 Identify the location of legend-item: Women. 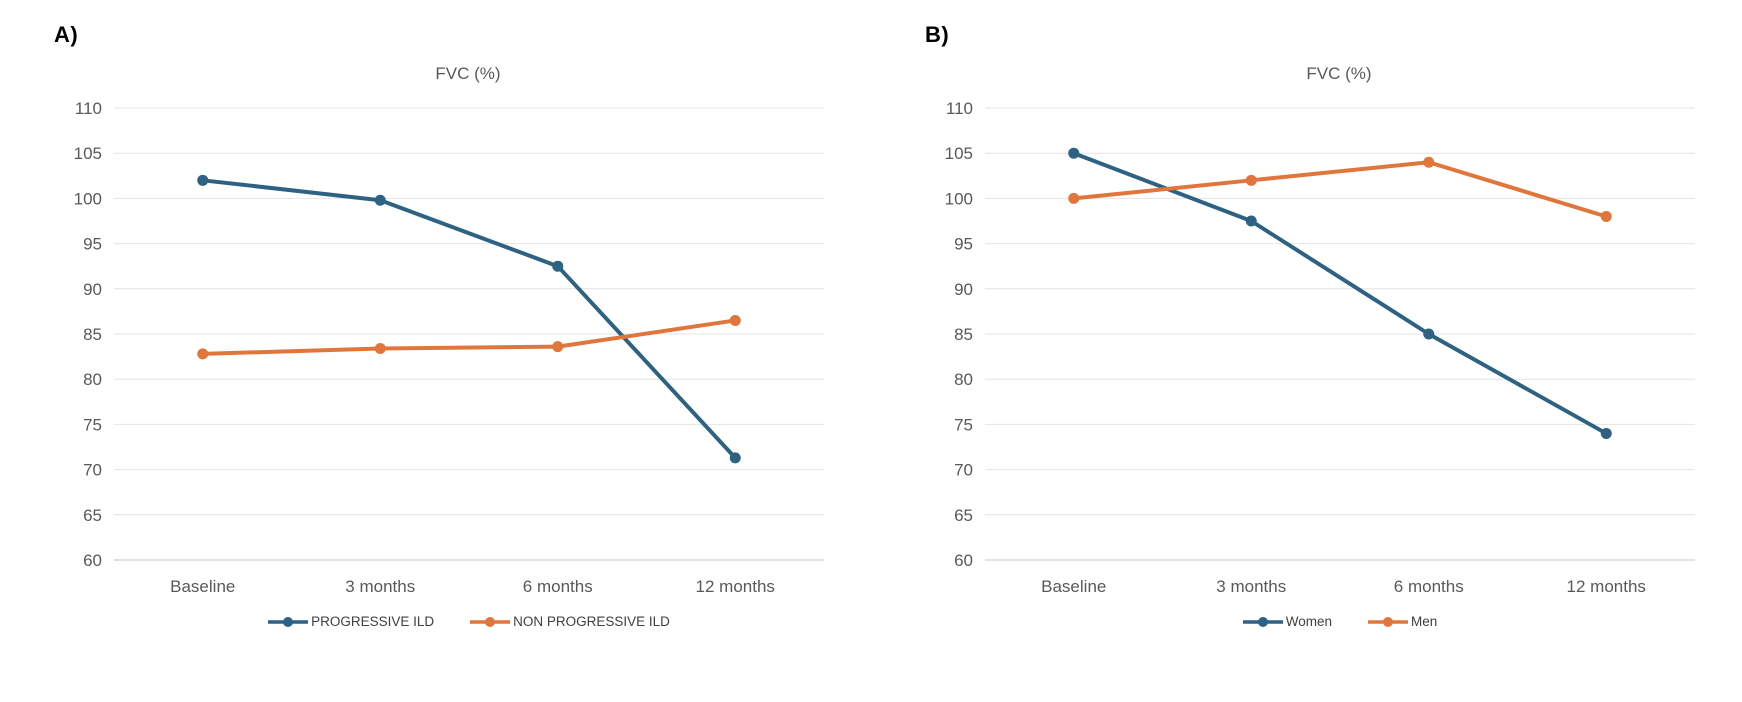
(1286, 621).